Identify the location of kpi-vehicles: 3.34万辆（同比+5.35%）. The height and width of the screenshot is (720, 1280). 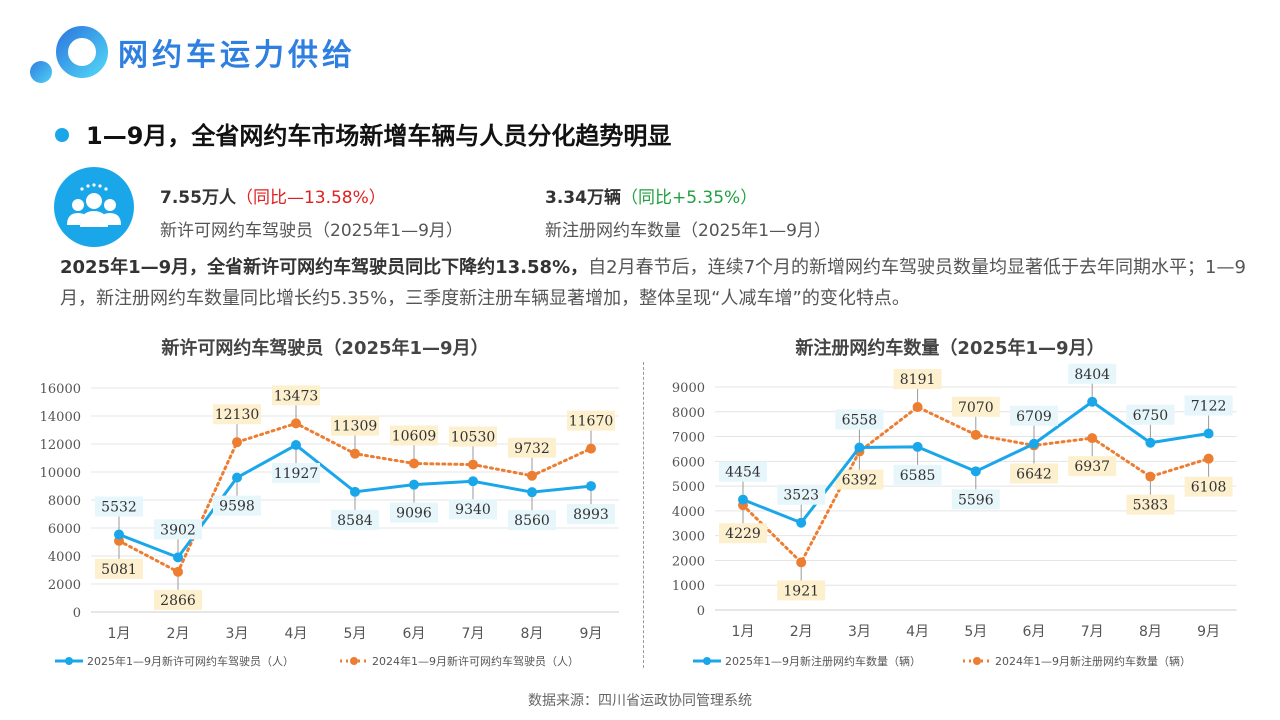
(651, 195).